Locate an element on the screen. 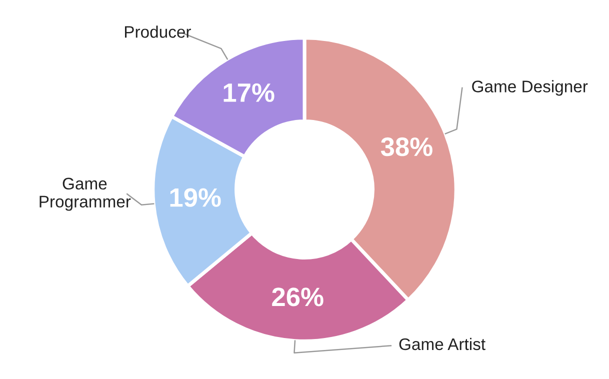 The image size is (609, 379). slice-label: Game Artist is located at coordinates (442, 344).